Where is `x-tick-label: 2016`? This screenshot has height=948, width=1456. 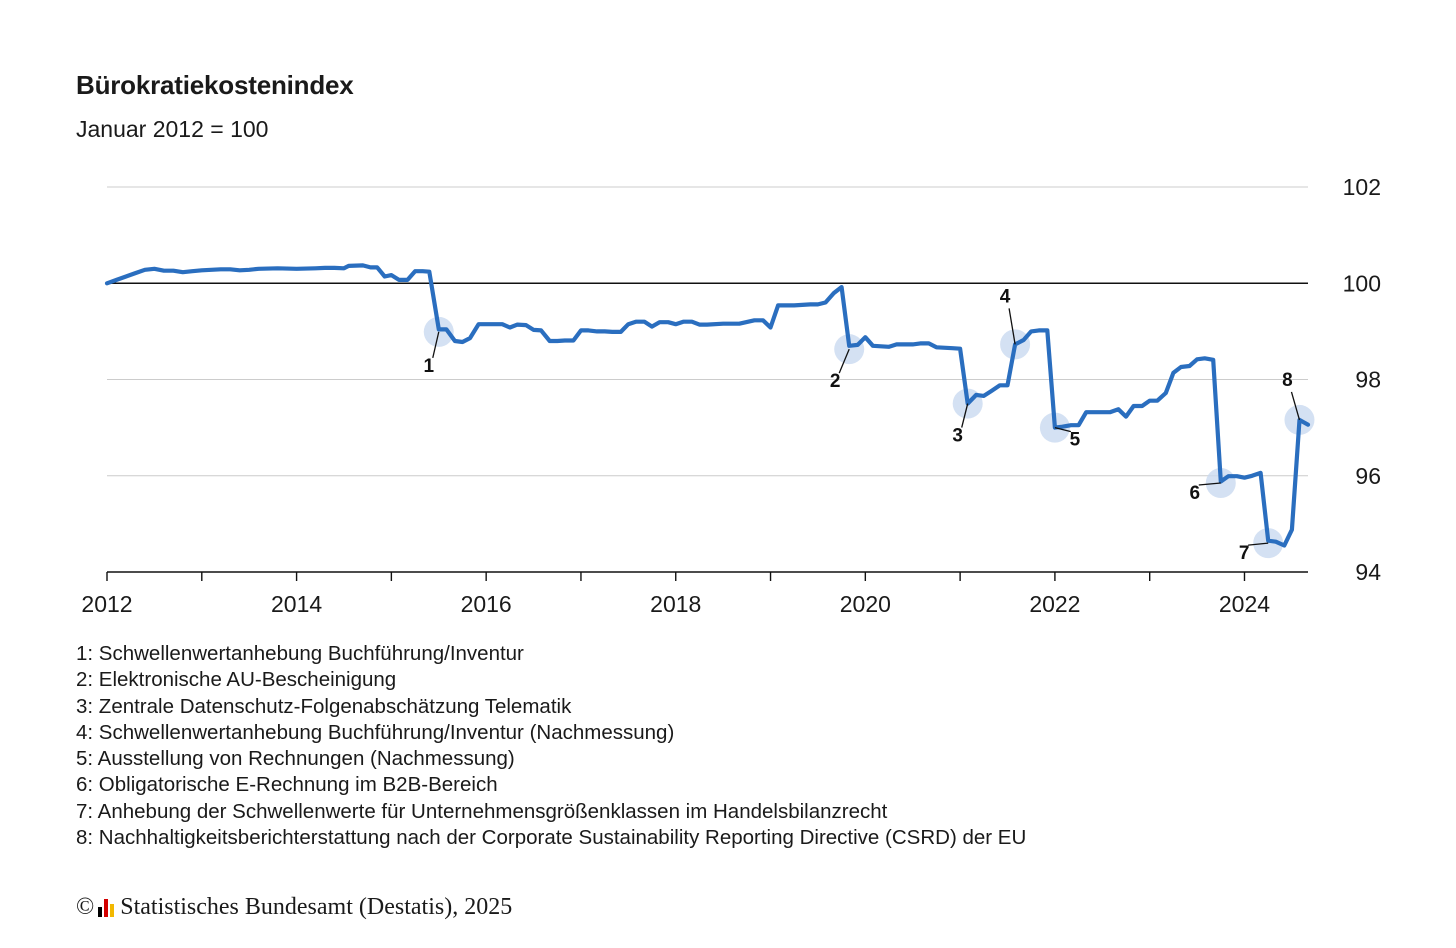
x-tick-label: 2016 is located at coordinates (486, 604).